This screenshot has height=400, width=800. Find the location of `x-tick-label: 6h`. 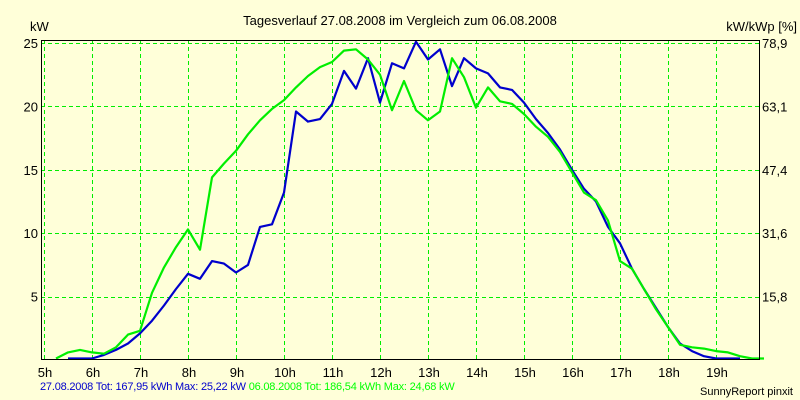

x-tick-label: 6h is located at coordinates (93, 372).